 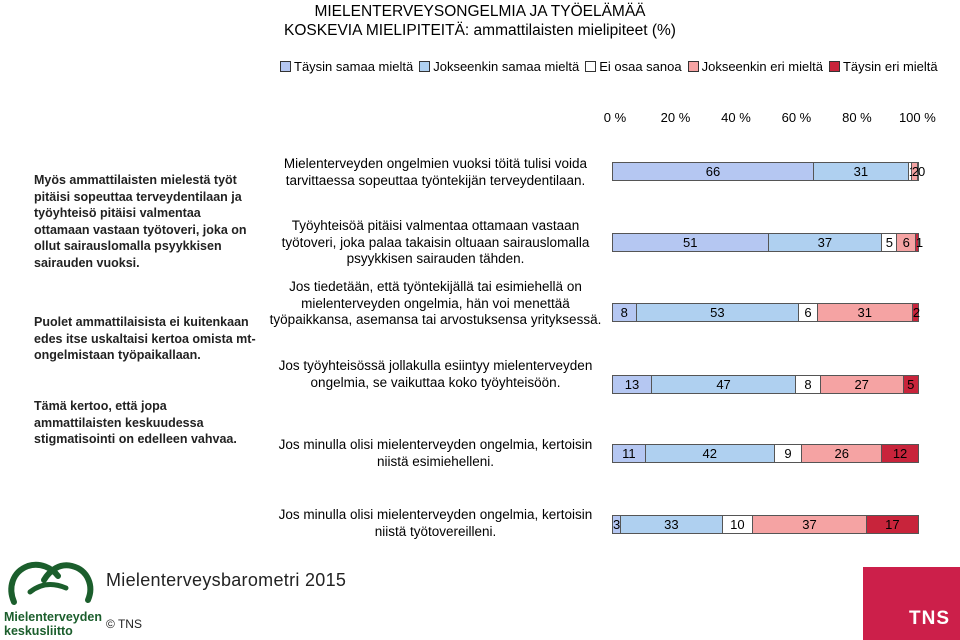 What do you see at coordinates (53, 617) in the screenshot?
I see `logo-text-line-1: Mielenterveyden` at bounding box center [53, 617].